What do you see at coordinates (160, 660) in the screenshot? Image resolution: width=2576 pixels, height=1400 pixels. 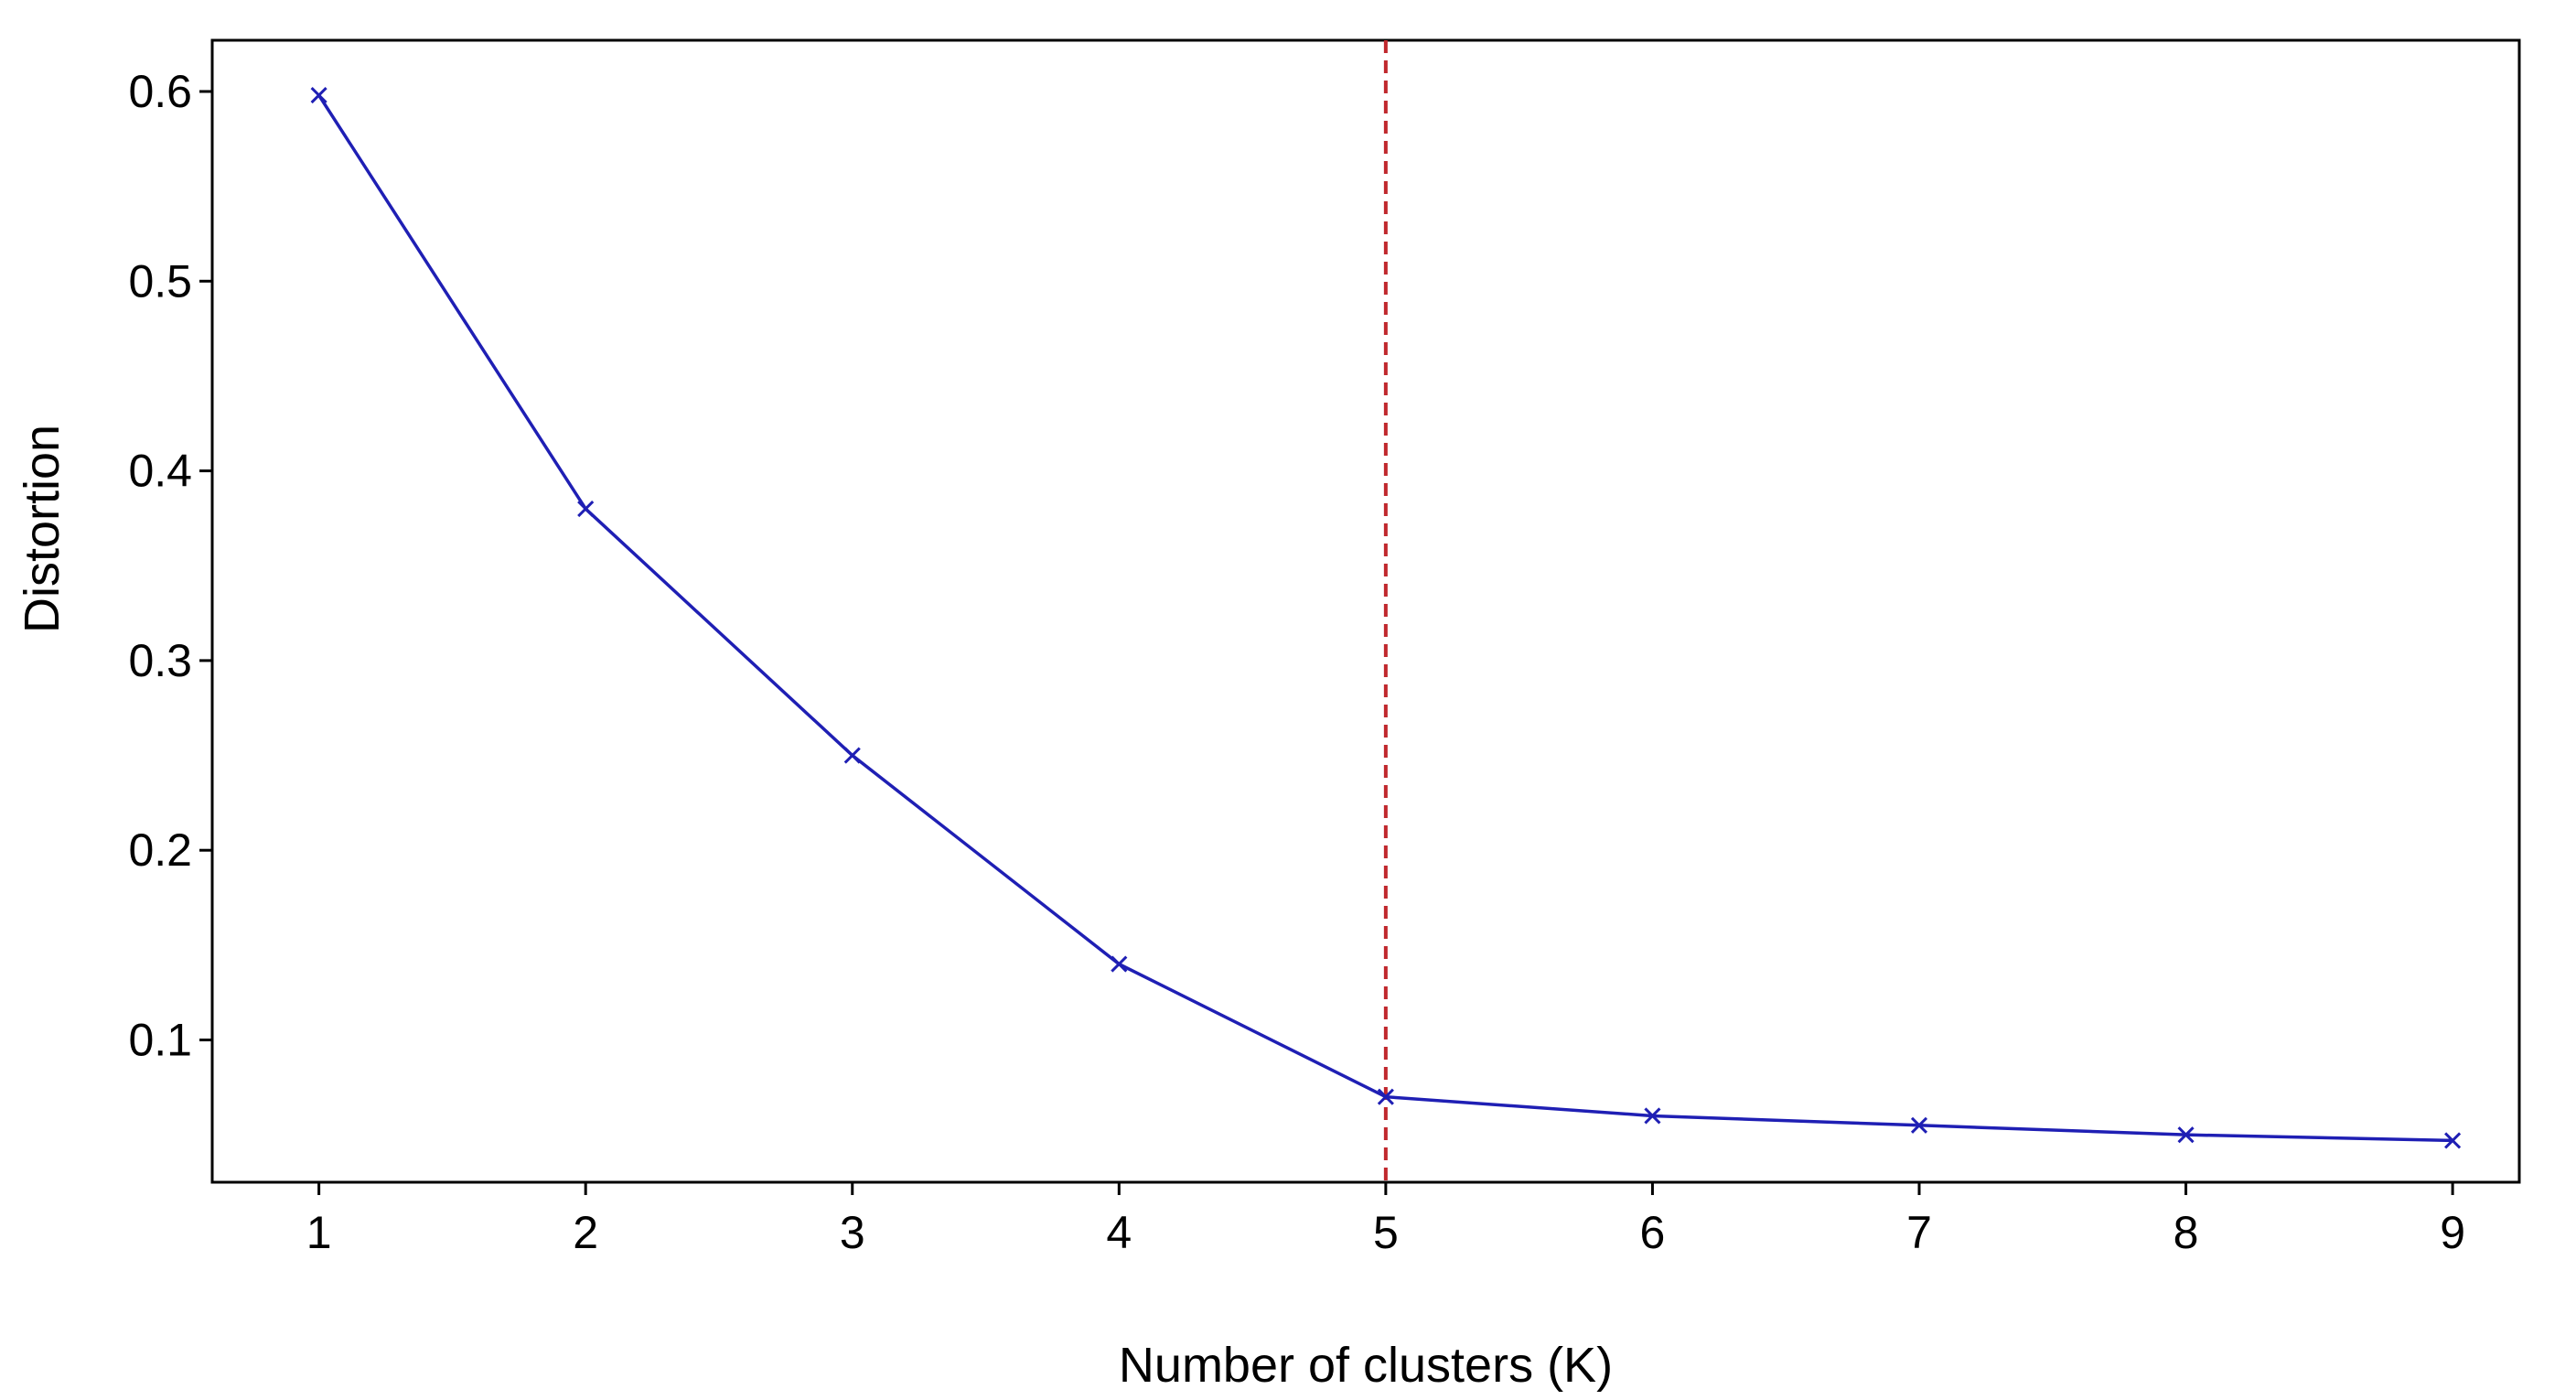 I see `y-tick-label: 0.3` at bounding box center [160, 660].